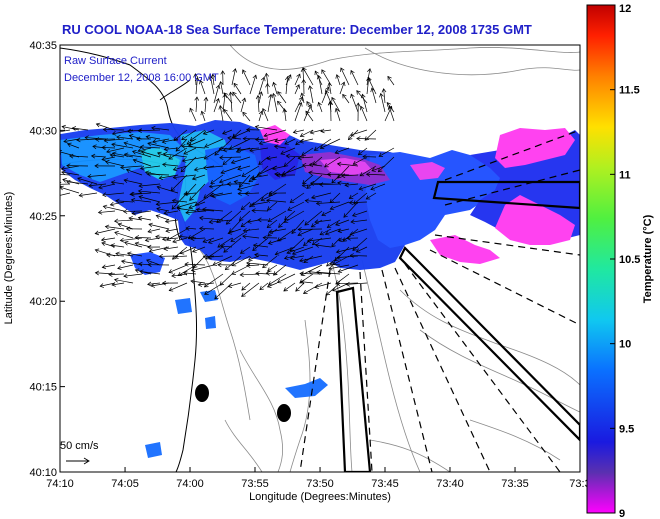 This screenshot has width=660, height=519. I want to click on sst-region-magenta-east, so click(535, 220).